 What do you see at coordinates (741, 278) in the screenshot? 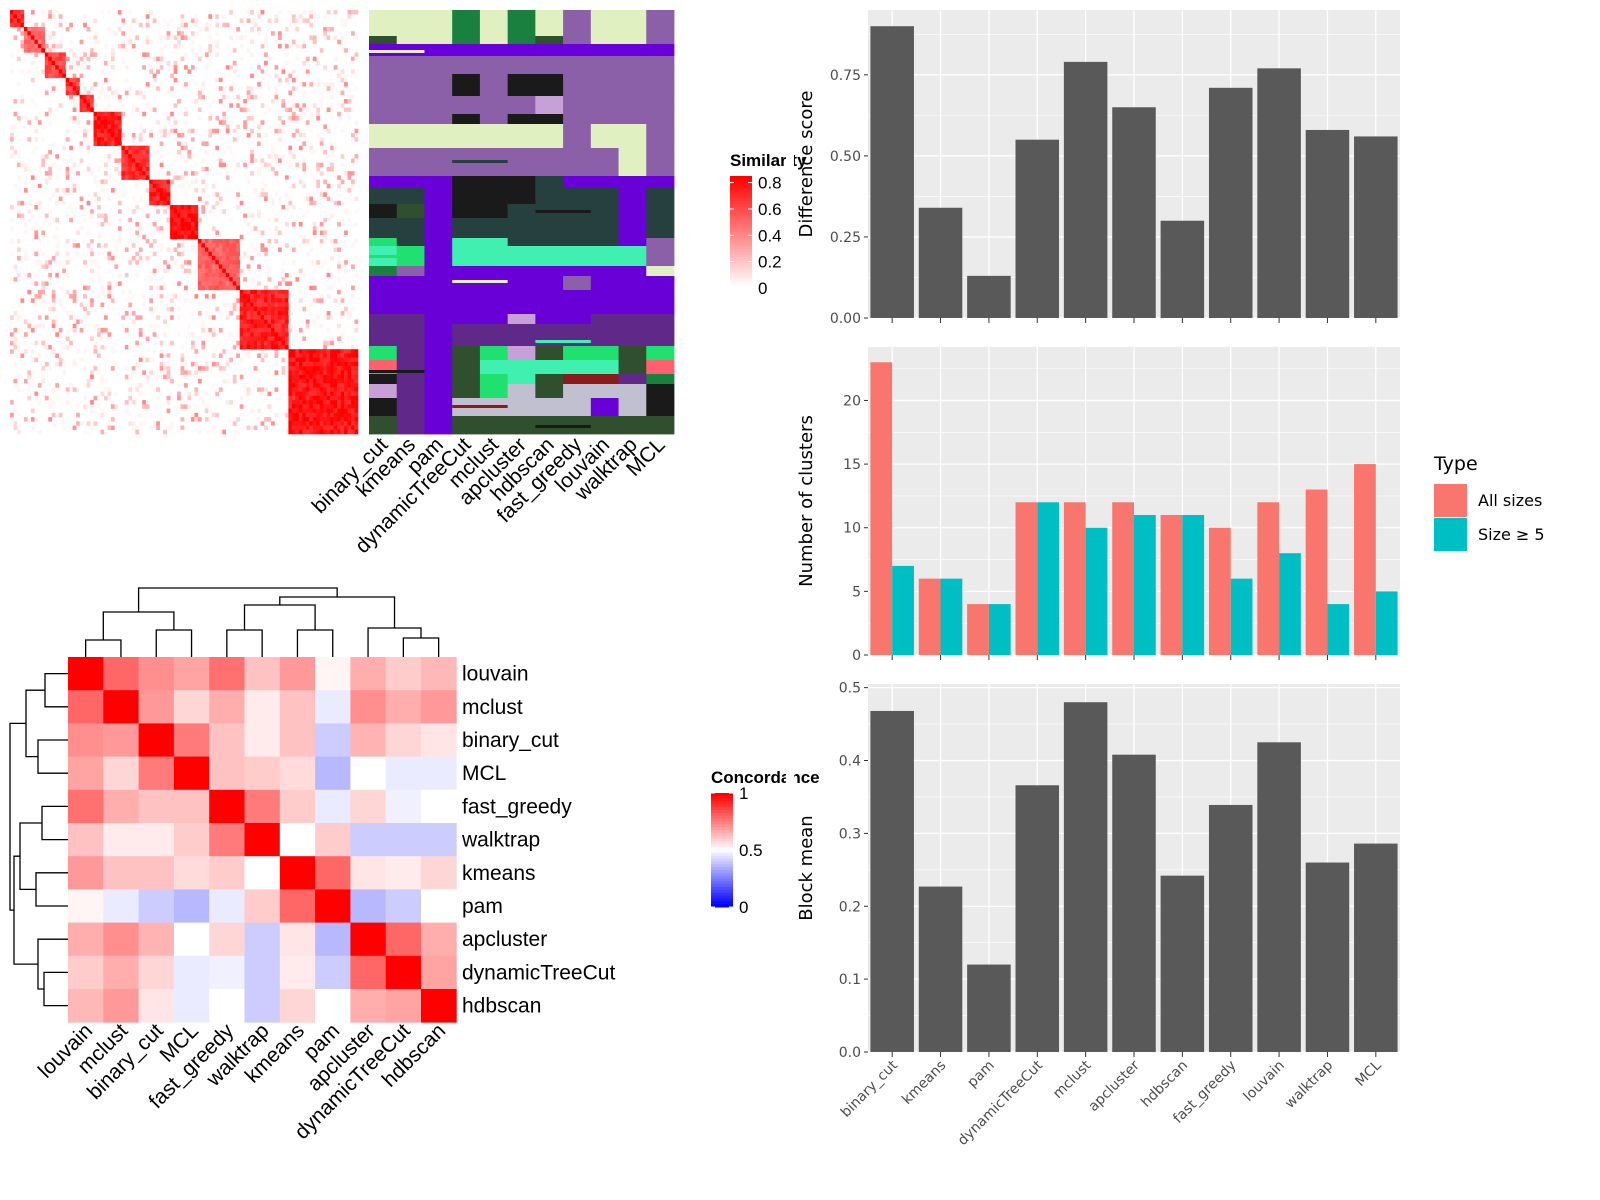
I see `similarity-legend-gradient` at bounding box center [741, 278].